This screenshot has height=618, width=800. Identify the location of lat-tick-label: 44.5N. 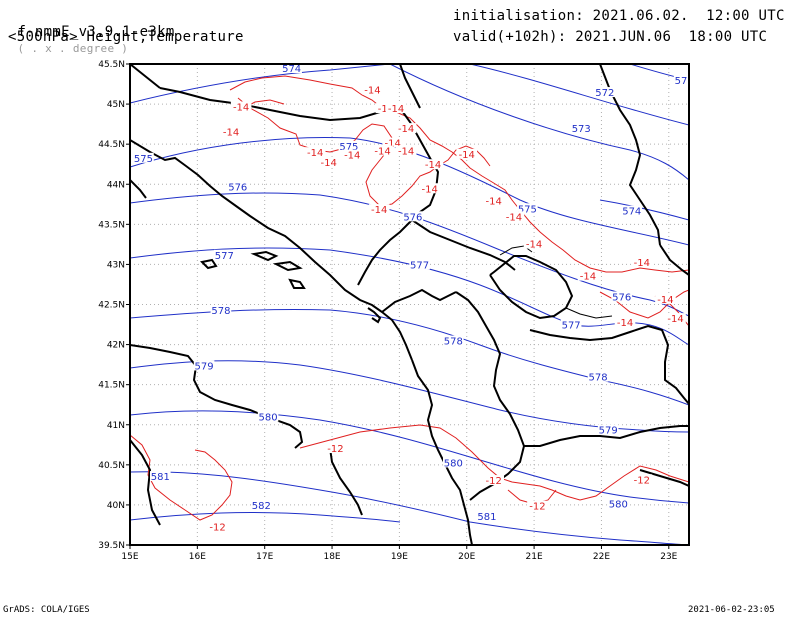
(111, 145).